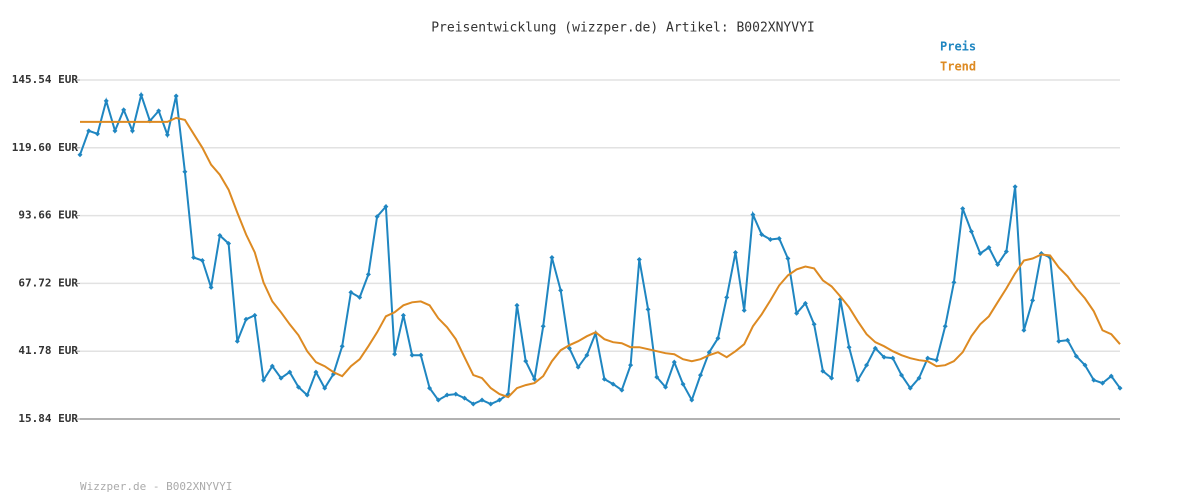  I want to click on y-tick-label: 67.72 EUR, so click(48, 282).